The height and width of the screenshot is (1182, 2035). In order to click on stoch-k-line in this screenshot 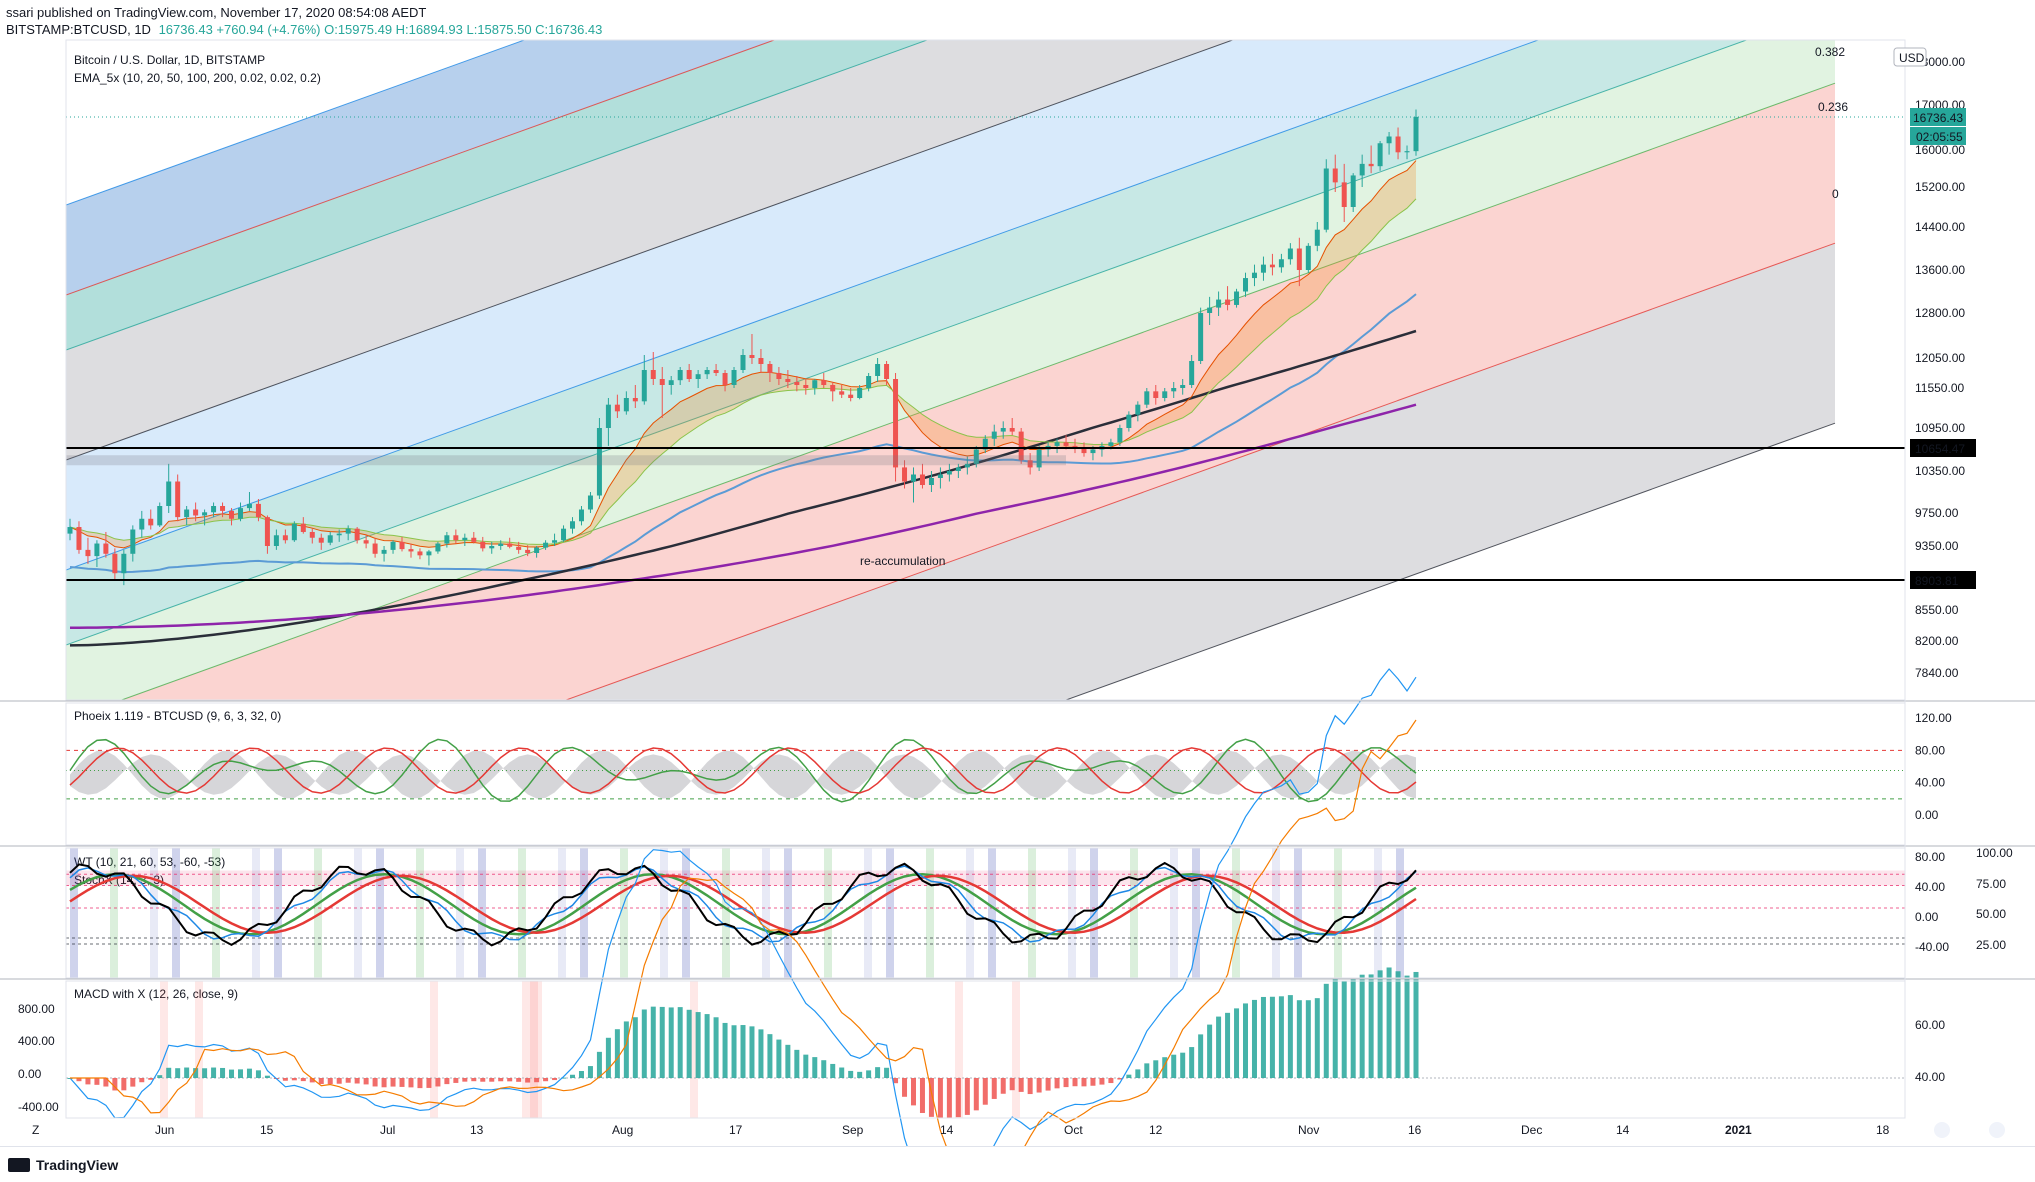, I will do `click(743, 904)`.